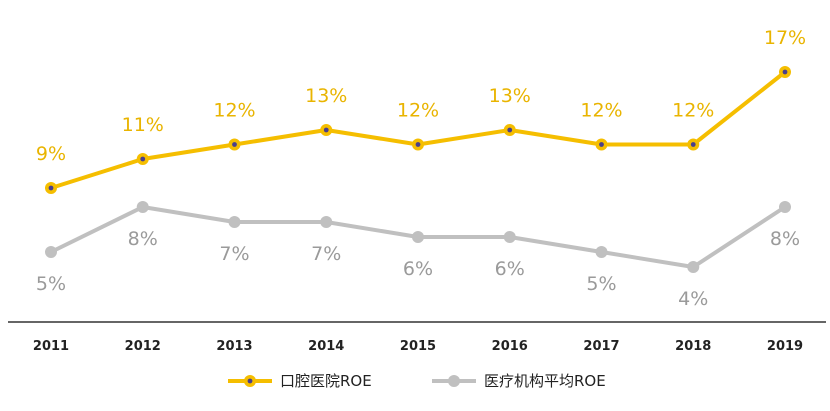  I want to click on x-tick-label: 2017, so click(601, 346).